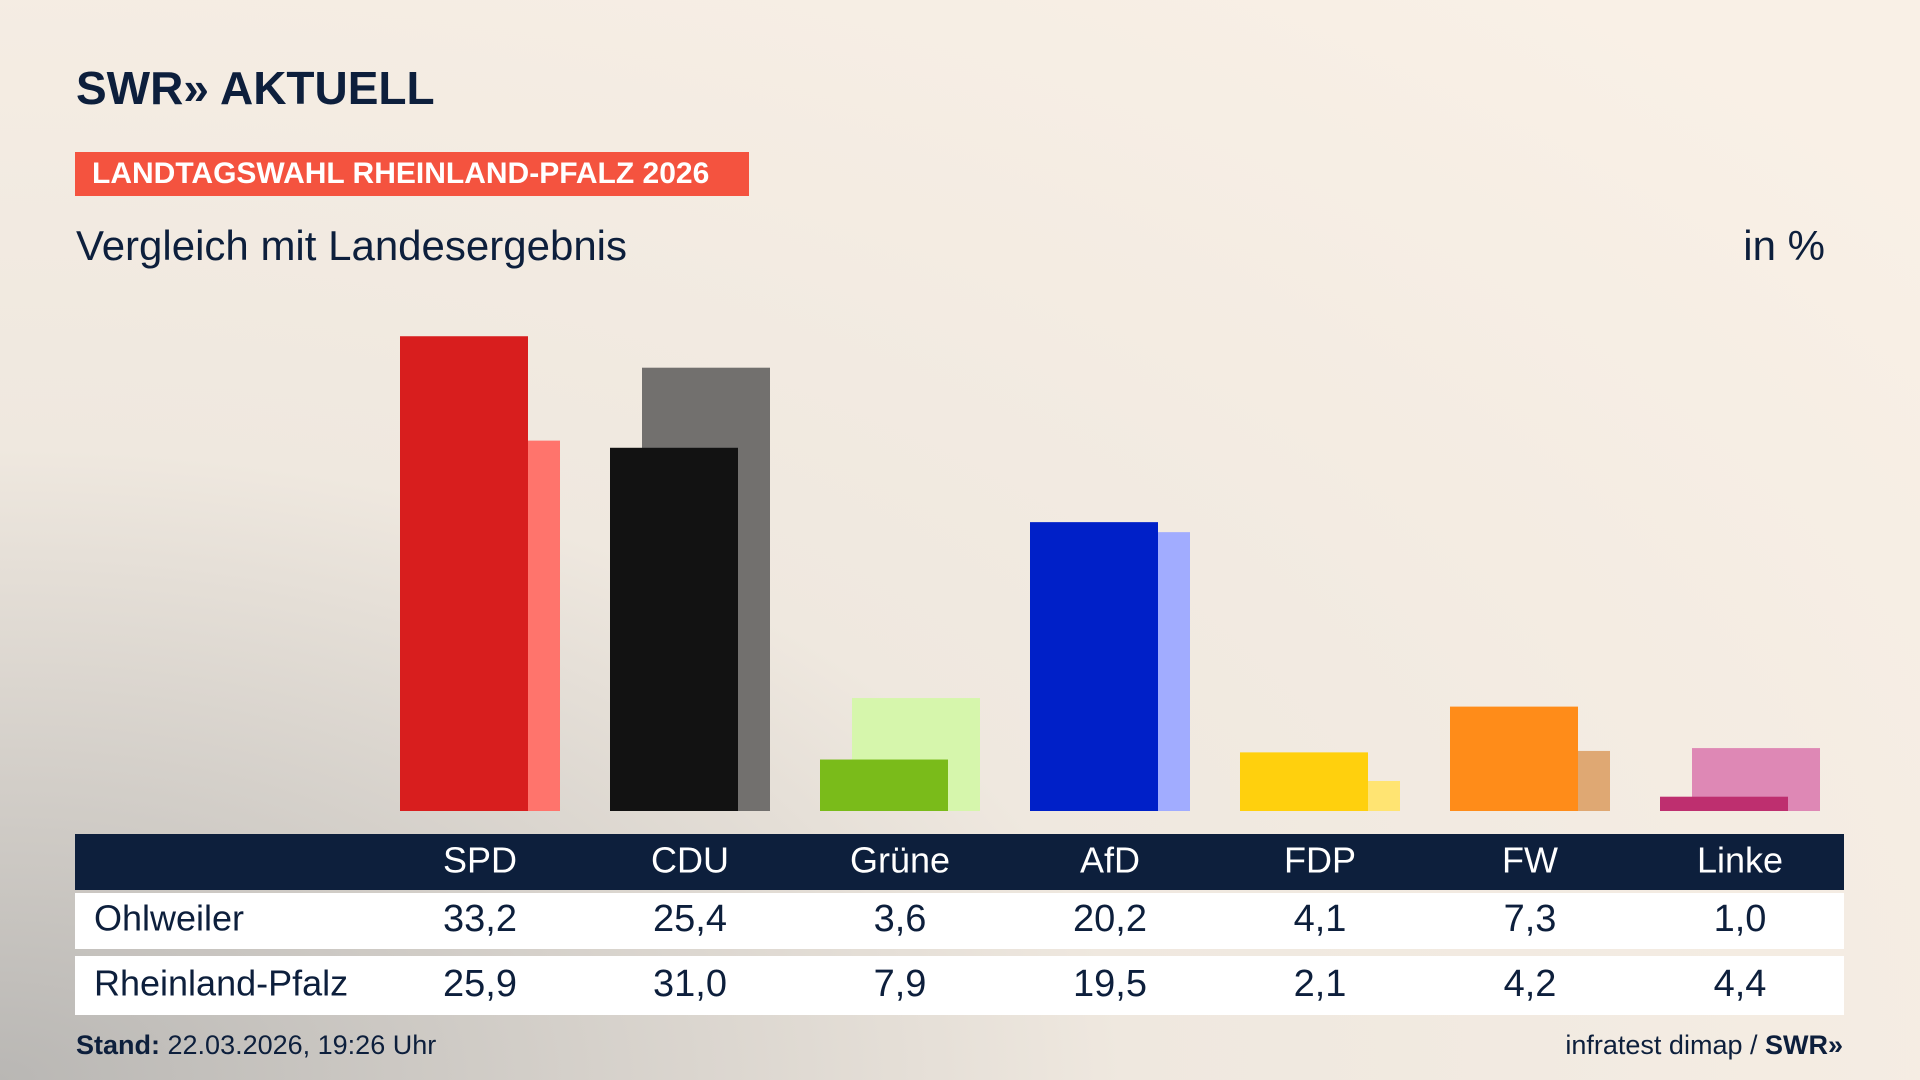 Image resolution: width=1920 pixels, height=1080 pixels. Describe the element at coordinates (1740, 984) in the screenshot. I see `value-label: 4,4` at that location.